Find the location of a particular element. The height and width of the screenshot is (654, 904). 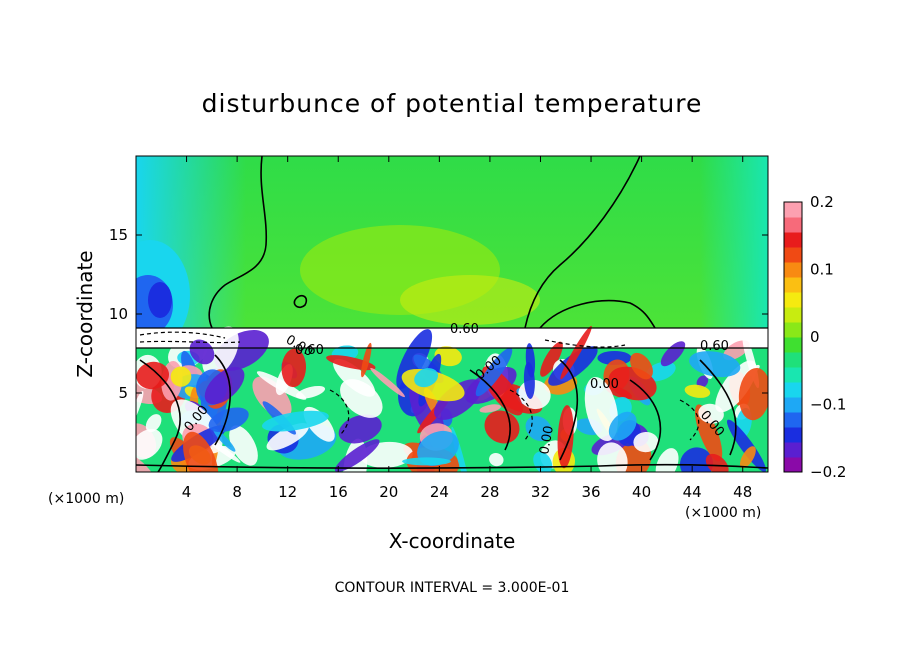

x-tick-label: 40 is located at coordinates (641, 492).